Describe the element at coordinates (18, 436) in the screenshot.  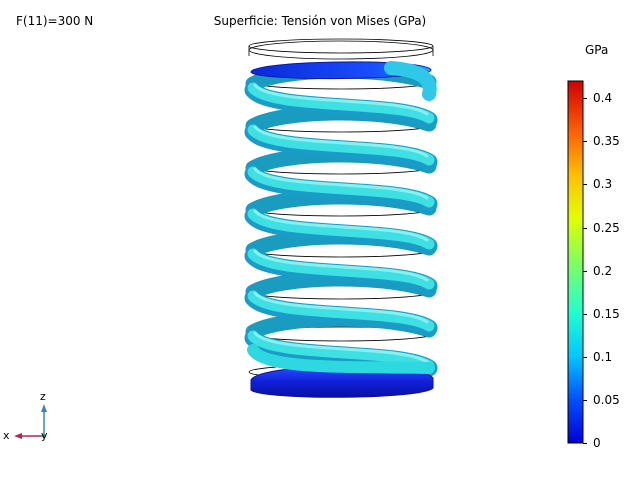
I see `x-axis-arrow` at that location.